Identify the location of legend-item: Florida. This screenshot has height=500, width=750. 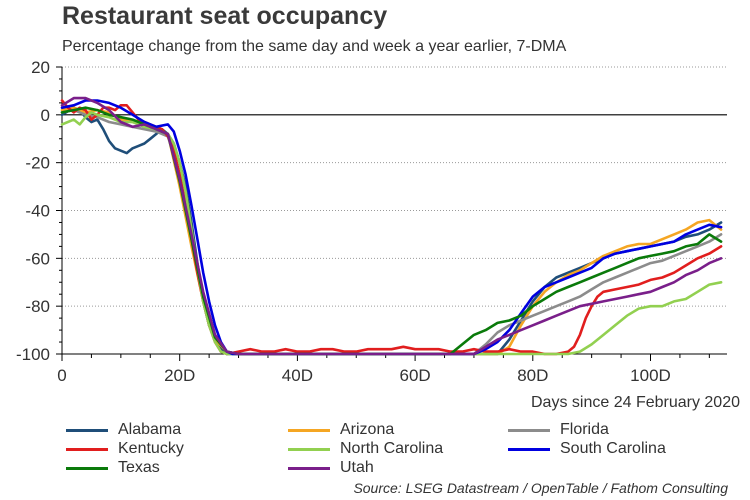
(558, 430).